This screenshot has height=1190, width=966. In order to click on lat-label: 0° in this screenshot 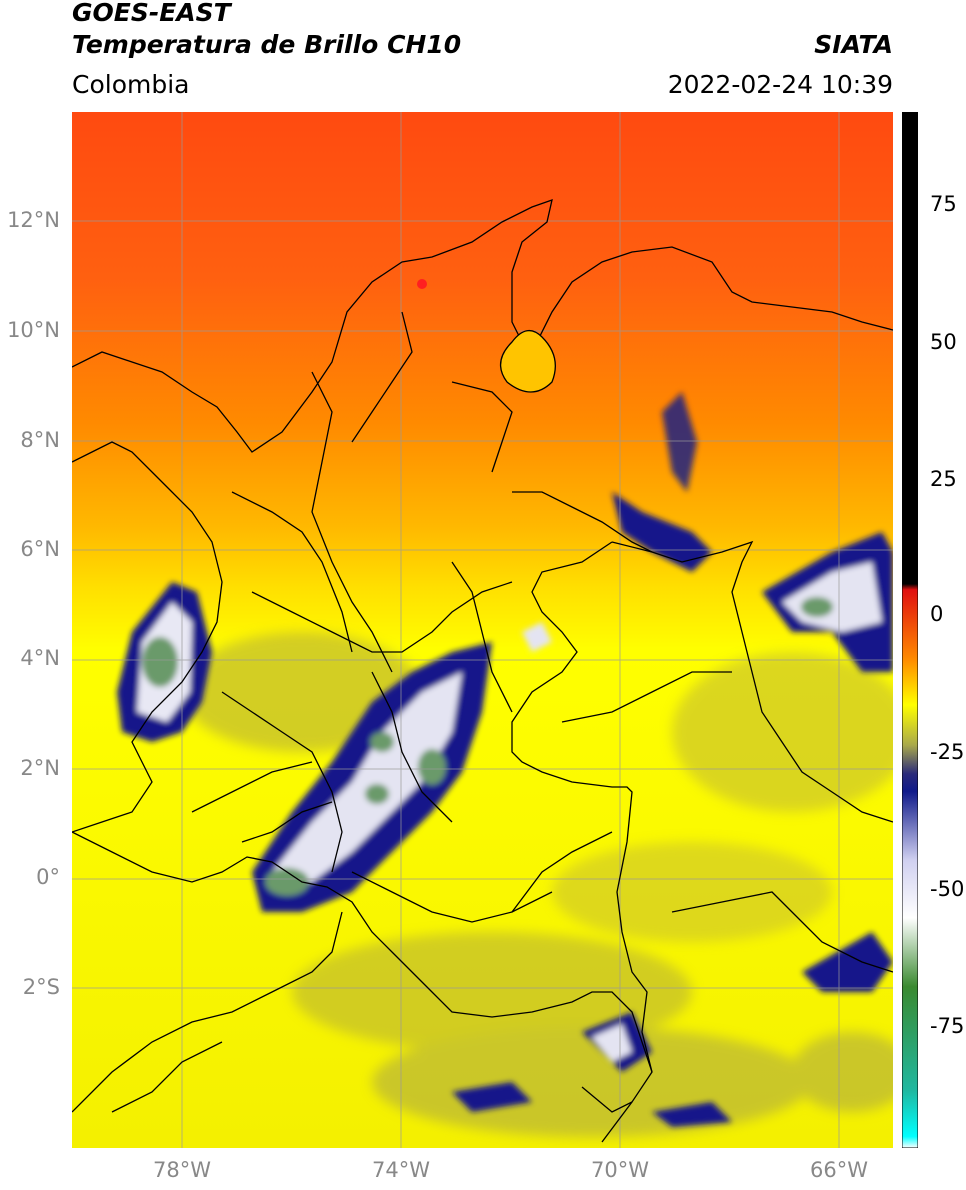, I will do `click(48, 877)`.